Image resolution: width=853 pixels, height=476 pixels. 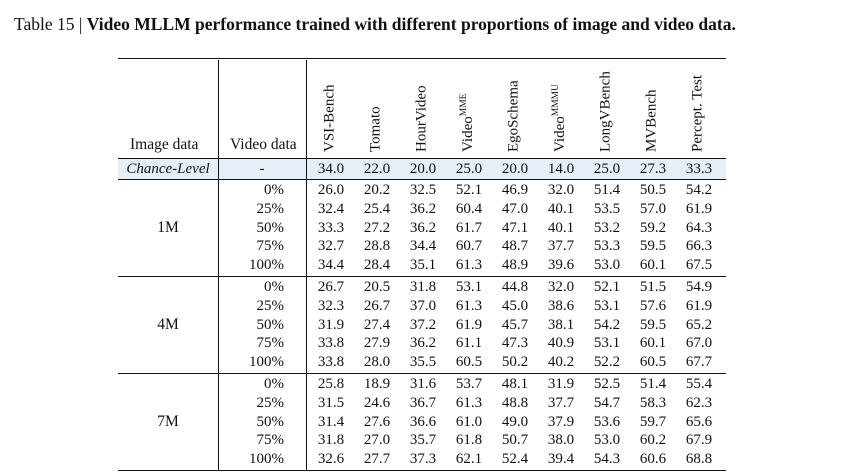 I want to click on table-cell: 61.8, so click(x=469, y=440).